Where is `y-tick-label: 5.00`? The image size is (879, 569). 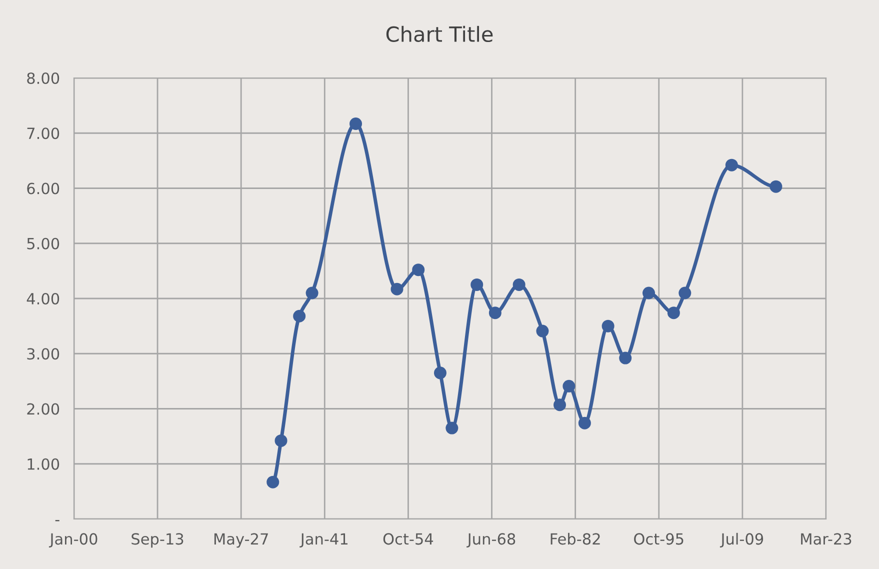 y-tick-label: 5.00 is located at coordinates (43, 244).